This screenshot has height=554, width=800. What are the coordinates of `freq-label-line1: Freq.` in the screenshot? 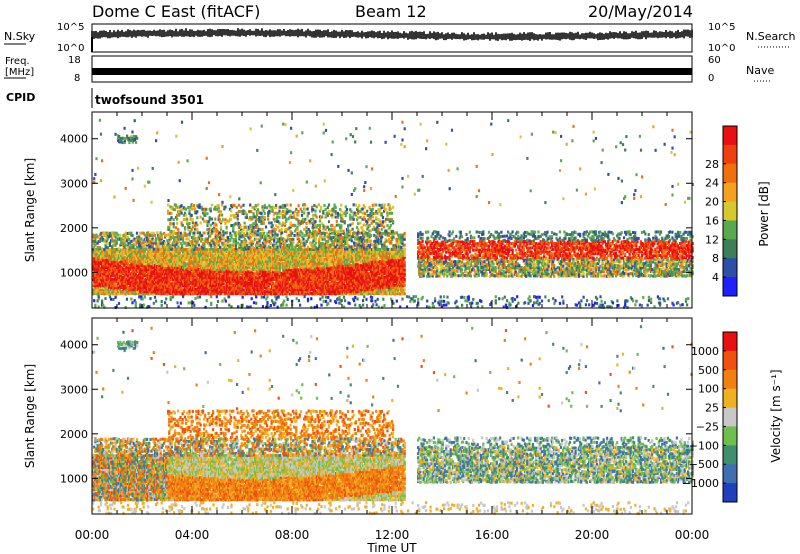 It's located at (17, 61).